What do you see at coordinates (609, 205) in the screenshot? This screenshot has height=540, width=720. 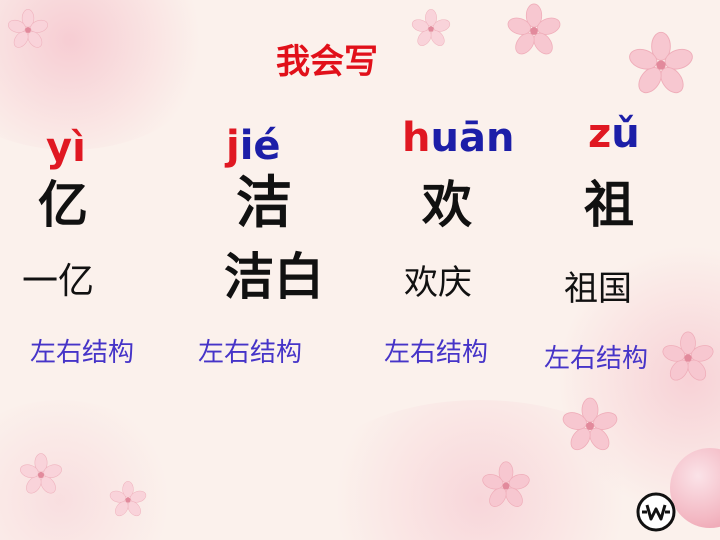 I see `character-zu: 祖` at bounding box center [609, 205].